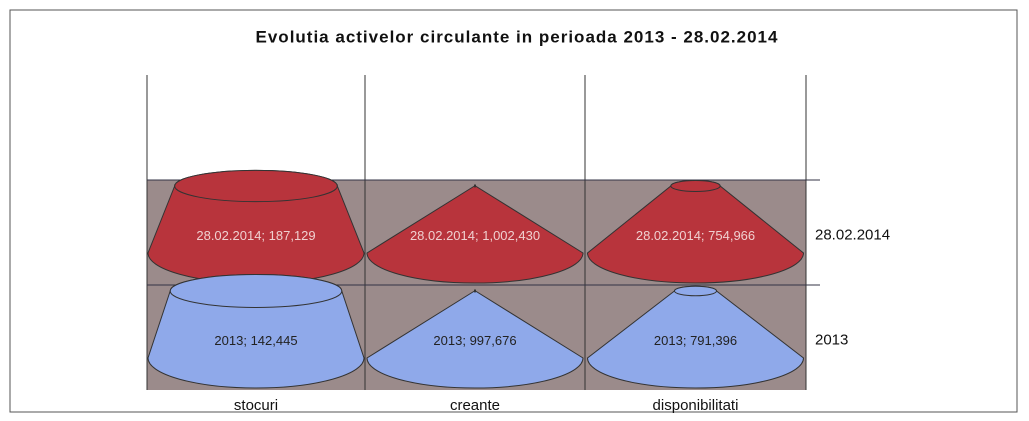 The image size is (1029, 421). What do you see at coordinates (831, 339) in the screenshot?
I see `legend-label: 2013` at bounding box center [831, 339].